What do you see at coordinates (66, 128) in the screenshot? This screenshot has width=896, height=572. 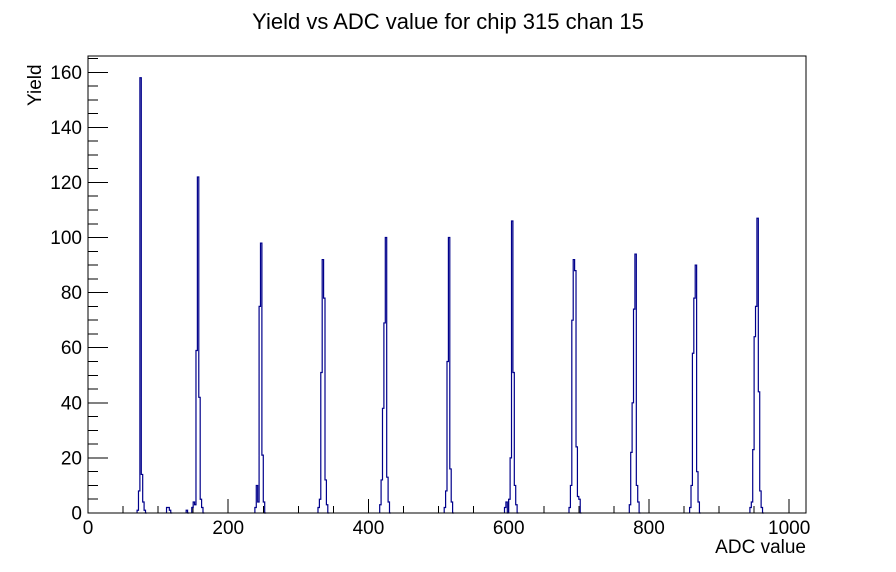 I see `y-tick-label: 140` at bounding box center [66, 128].